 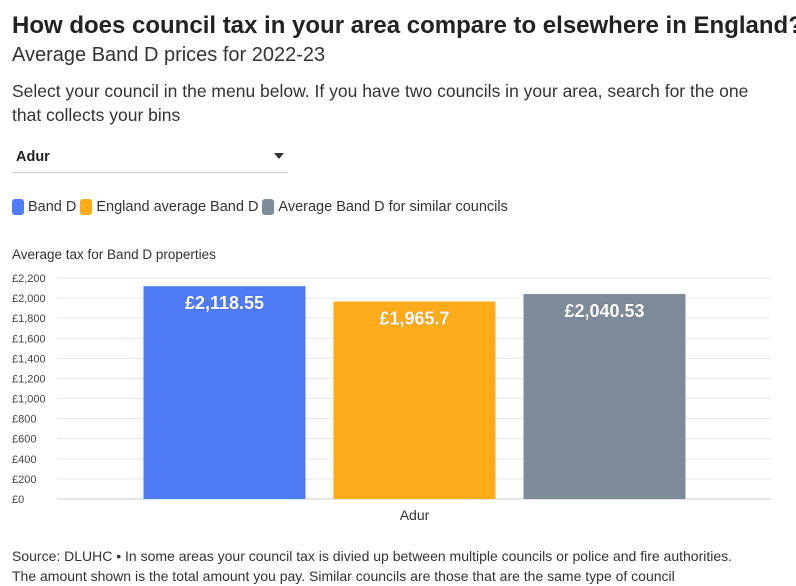 What do you see at coordinates (393, 207) in the screenshot?
I see `legend-label-similar-councils: Average Band D for similar councils` at bounding box center [393, 207].